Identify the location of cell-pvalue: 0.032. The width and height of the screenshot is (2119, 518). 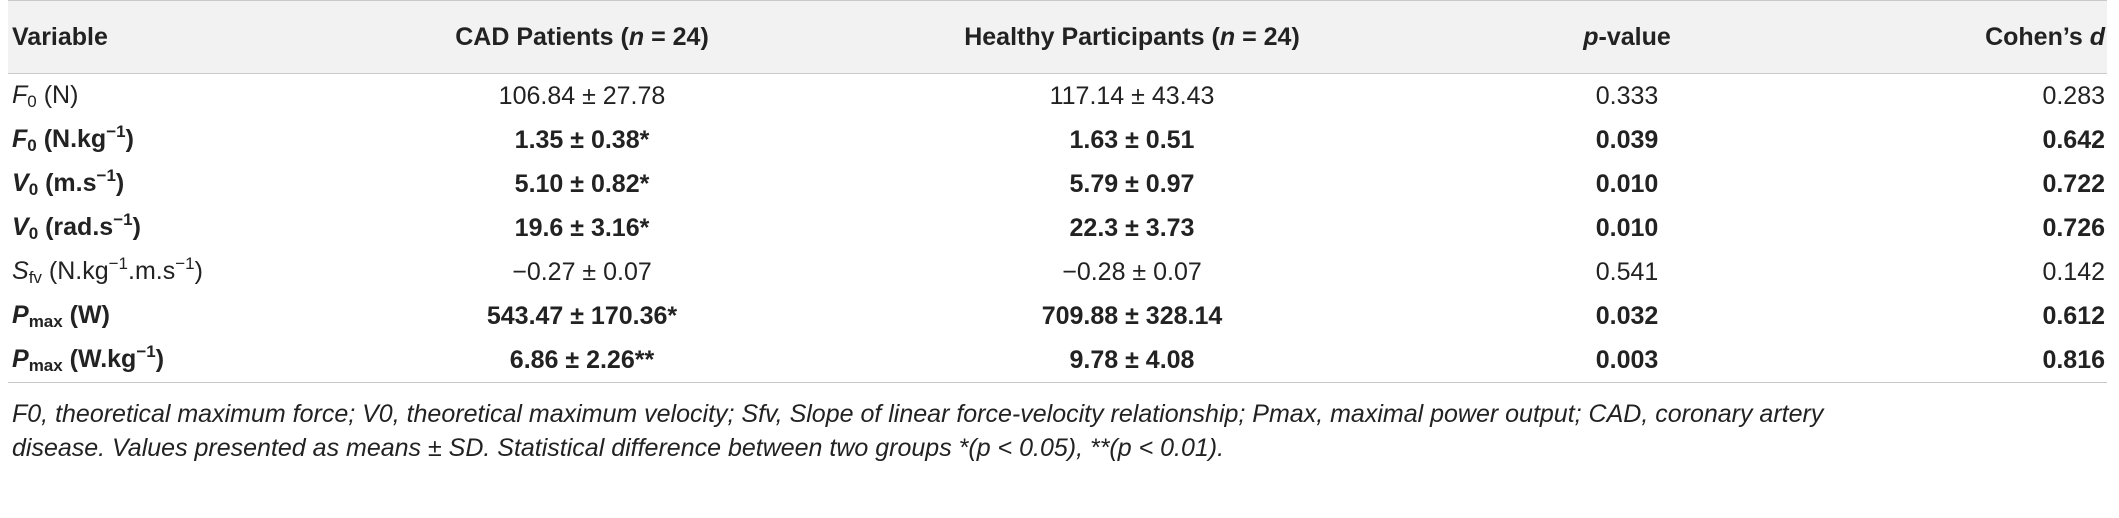
(1627, 315).